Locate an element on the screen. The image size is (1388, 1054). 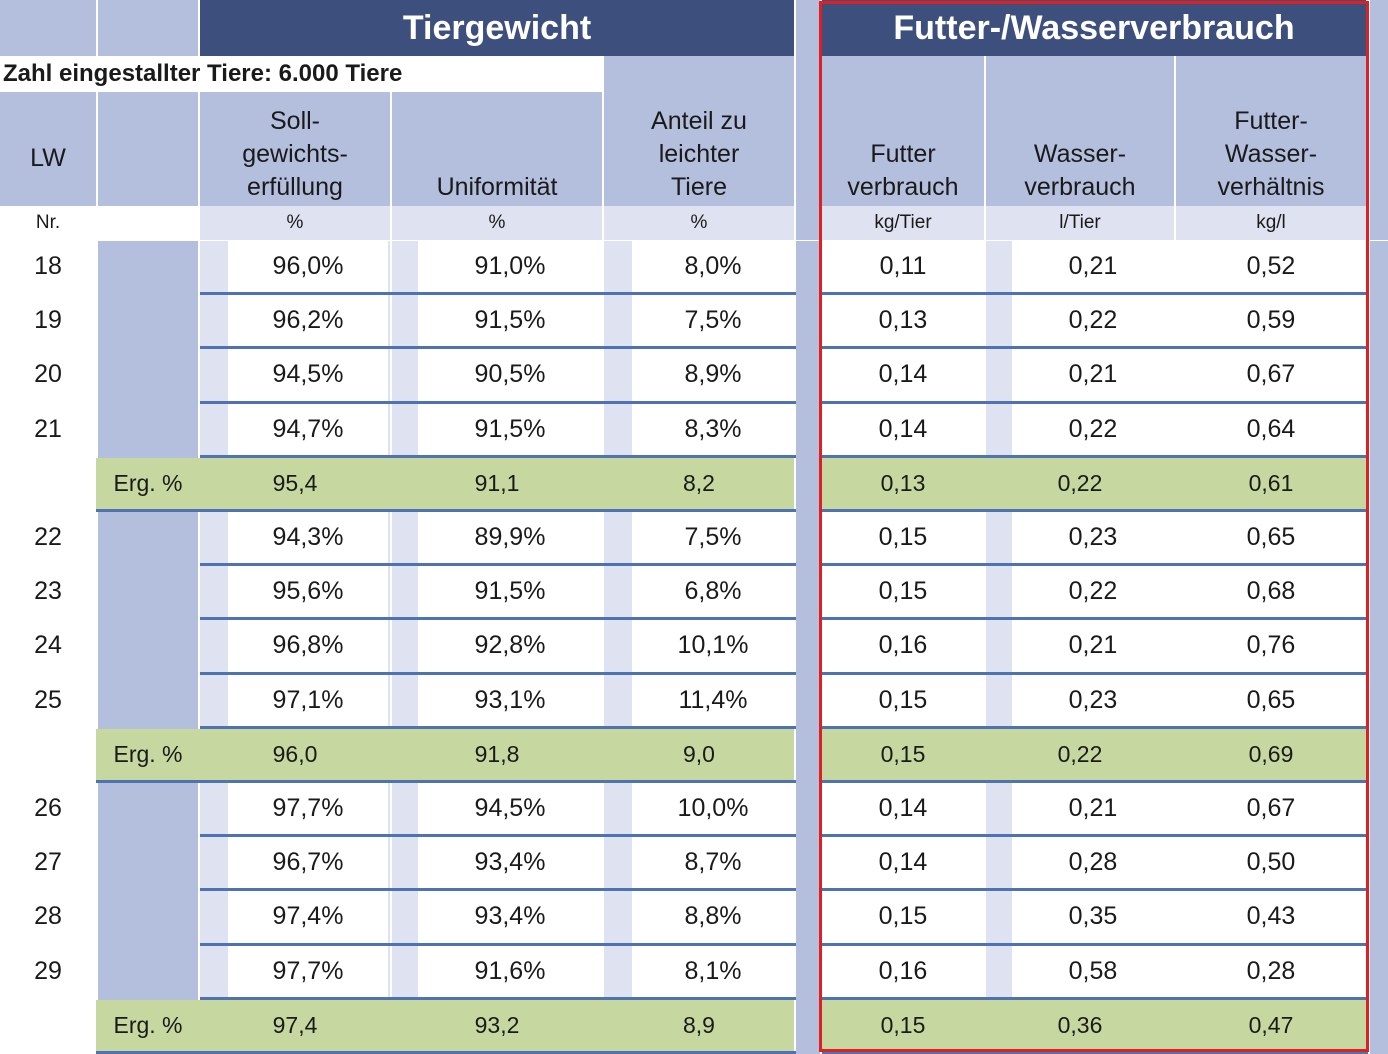
table-row: 20 94,5% 90,5% 8,9% 0,14 0,21 0,67 is located at coordinates (694, 376).